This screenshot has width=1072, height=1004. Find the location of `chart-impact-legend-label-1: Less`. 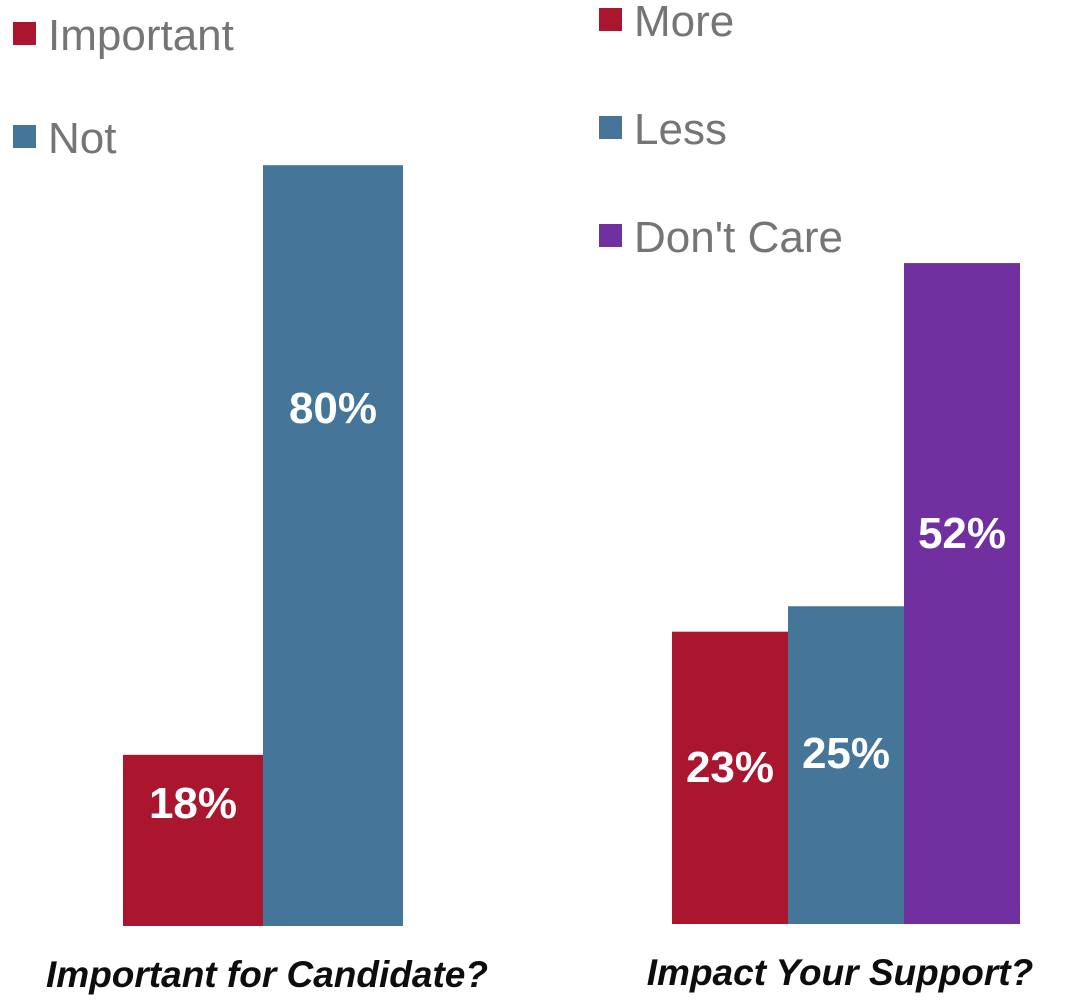

chart-impact-legend-label-1: Less is located at coordinates (680, 129).